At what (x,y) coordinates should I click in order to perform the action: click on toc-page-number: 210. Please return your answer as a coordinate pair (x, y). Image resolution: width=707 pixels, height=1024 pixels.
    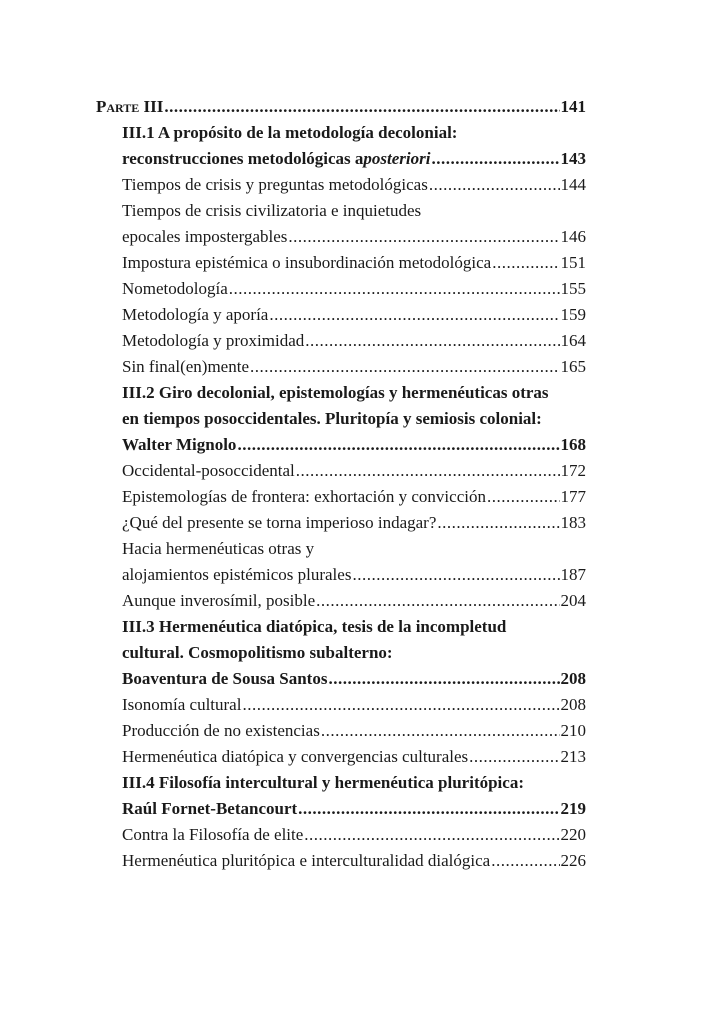
    Looking at the image, I should click on (573, 730).